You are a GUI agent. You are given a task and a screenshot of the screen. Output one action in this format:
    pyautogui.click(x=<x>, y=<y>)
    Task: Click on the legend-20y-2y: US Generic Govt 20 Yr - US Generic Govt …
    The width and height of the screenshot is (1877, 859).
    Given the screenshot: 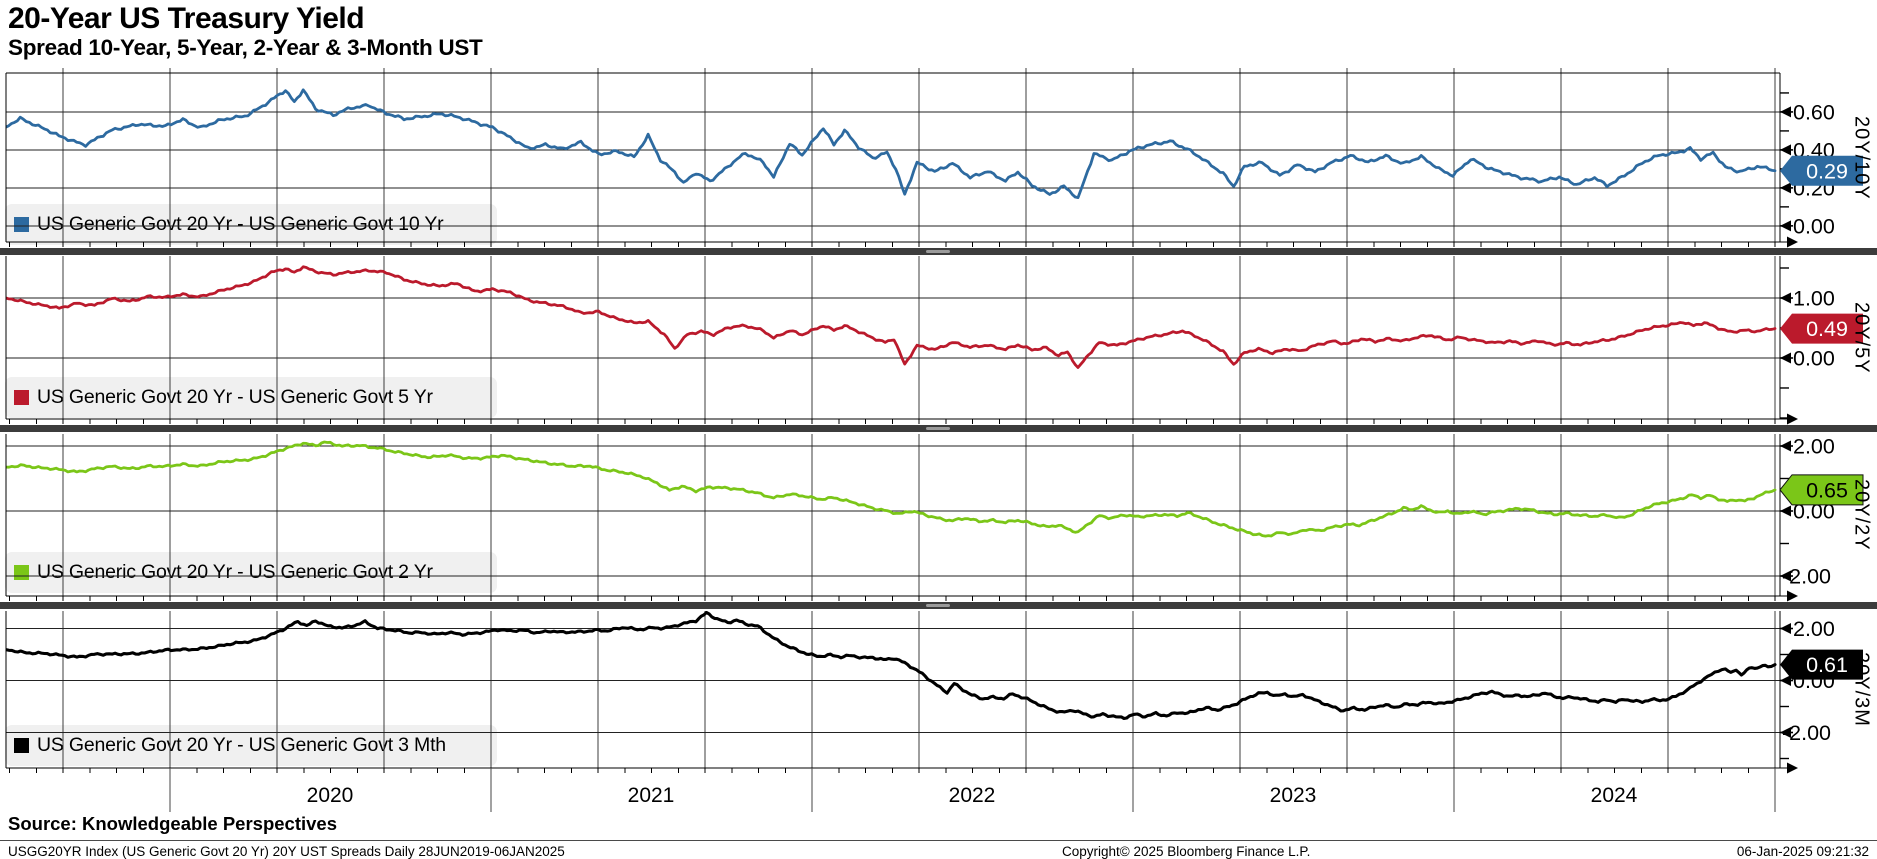 What is the action you would take?
    pyautogui.click(x=251, y=572)
    